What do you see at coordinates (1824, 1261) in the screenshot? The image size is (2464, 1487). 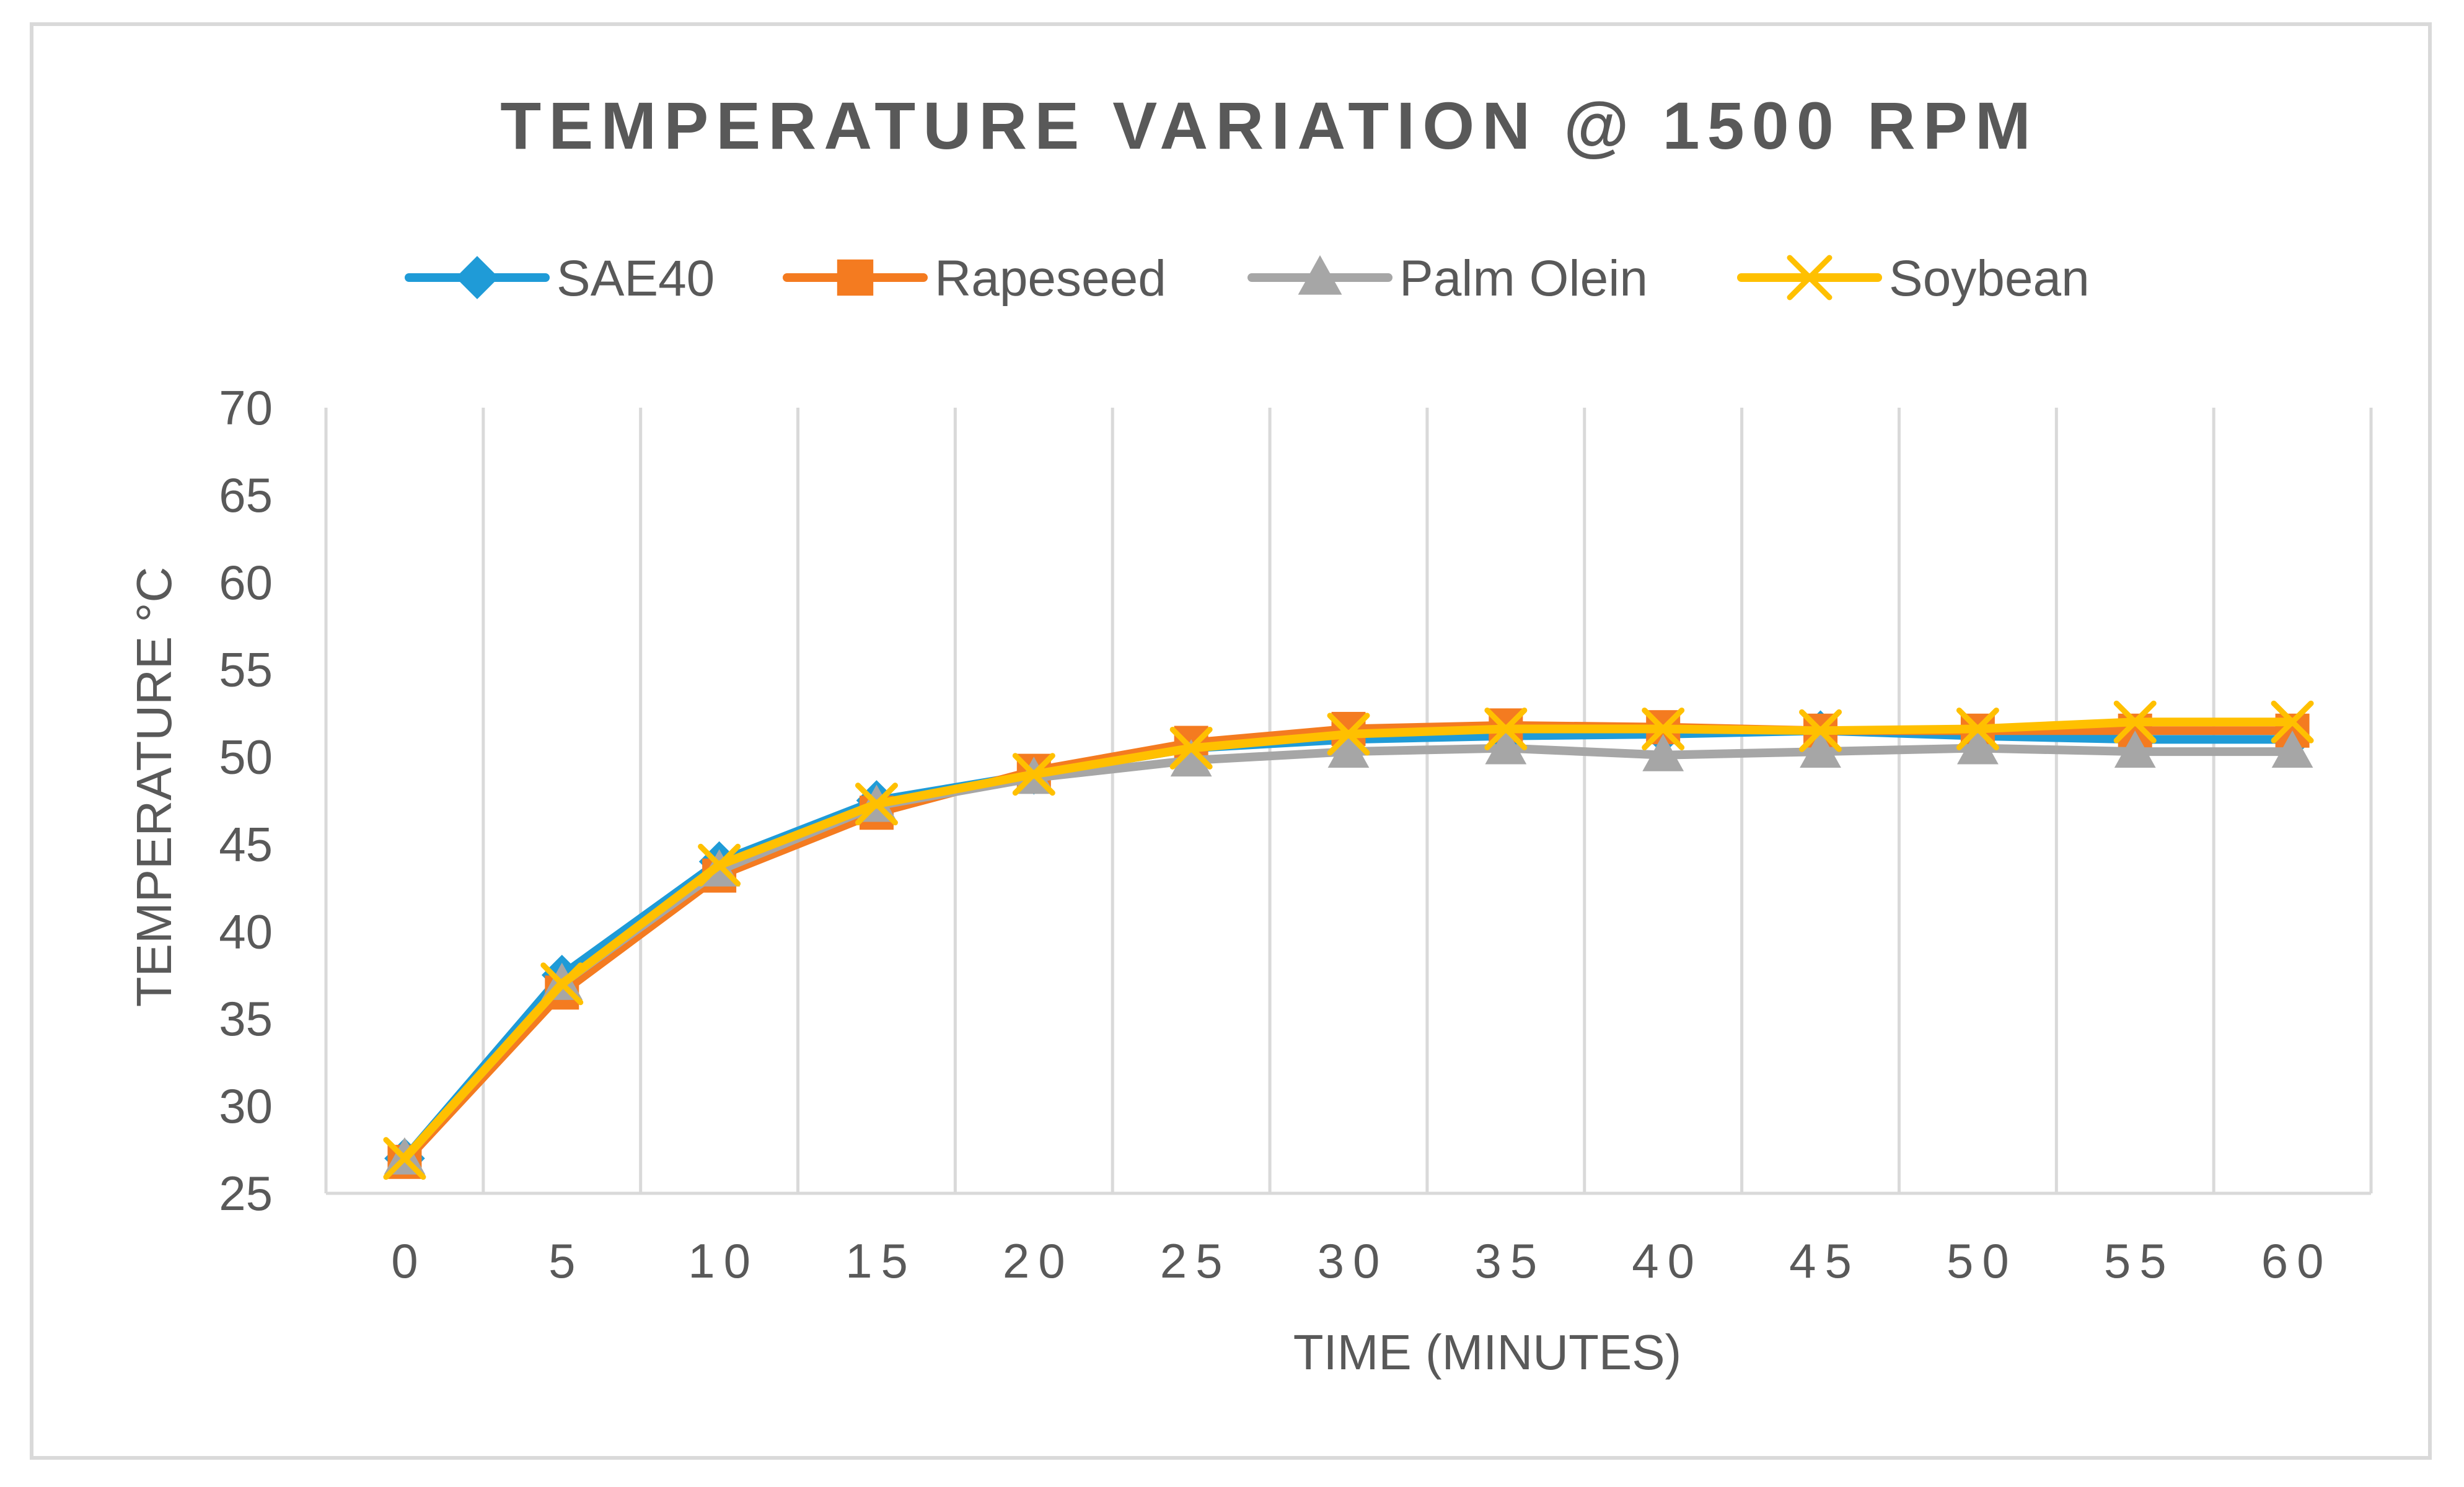 I see `x-tick-label: 45` at bounding box center [1824, 1261].